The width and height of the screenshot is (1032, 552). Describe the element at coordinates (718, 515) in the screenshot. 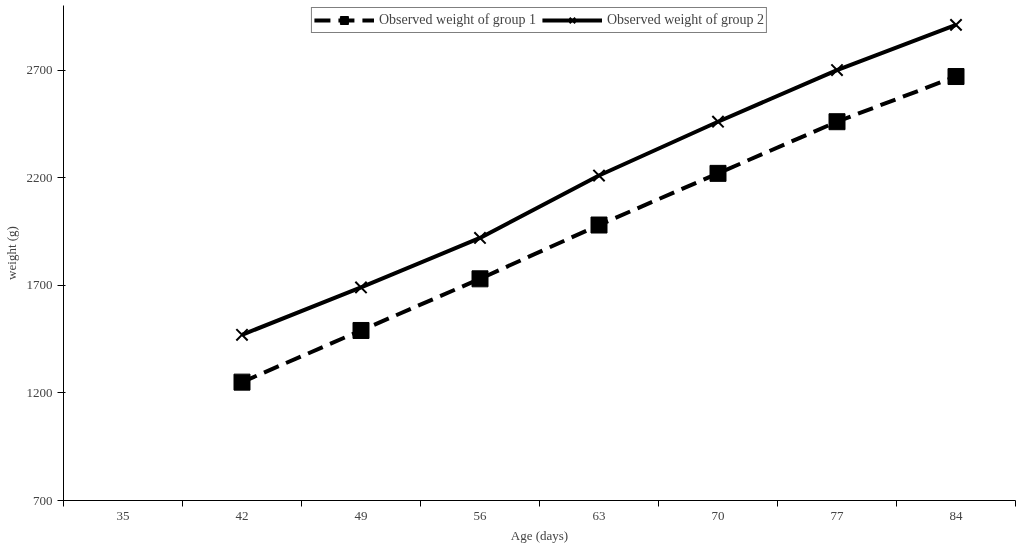

I see `x-tick-label: 70` at that location.